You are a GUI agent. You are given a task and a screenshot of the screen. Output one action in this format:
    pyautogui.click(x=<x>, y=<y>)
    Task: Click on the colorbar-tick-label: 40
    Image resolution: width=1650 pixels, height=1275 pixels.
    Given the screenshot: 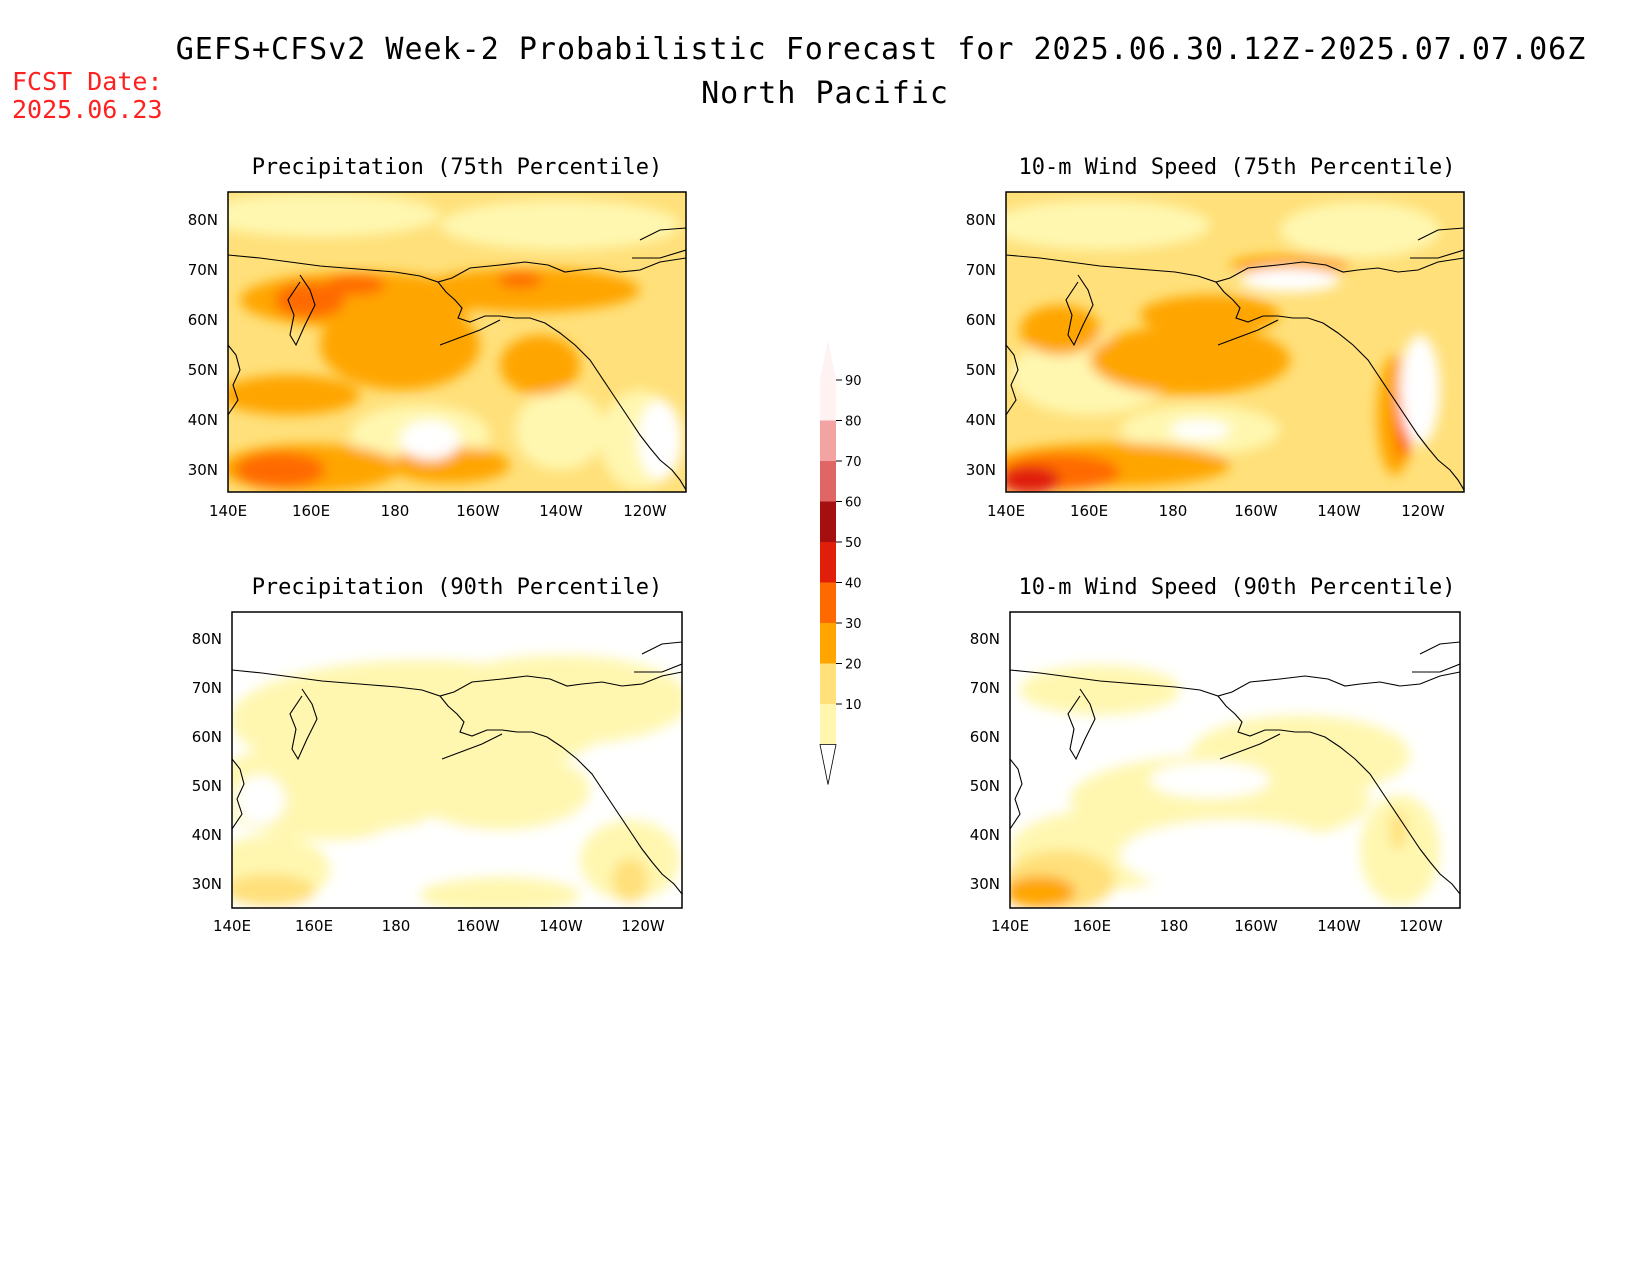 What is the action you would take?
    pyautogui.click(x=853, y=584)
    